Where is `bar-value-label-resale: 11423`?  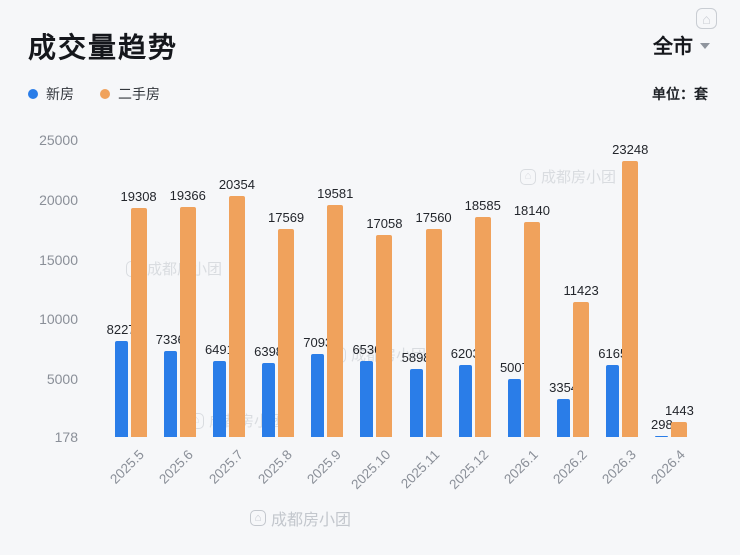 bar-value-label-resale: 11423 is located at coordinates (581, 291).